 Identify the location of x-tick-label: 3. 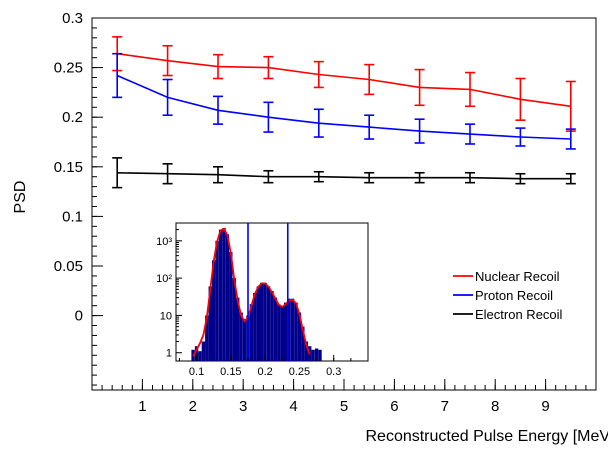
(243, 406).